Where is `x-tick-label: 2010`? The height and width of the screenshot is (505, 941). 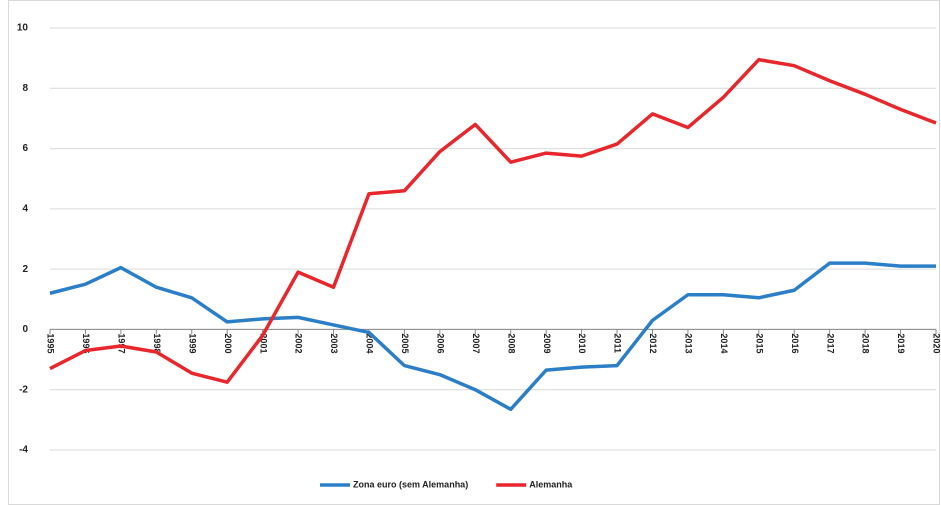 x-tick-label: 2010 is located at coordinates (582, 343).